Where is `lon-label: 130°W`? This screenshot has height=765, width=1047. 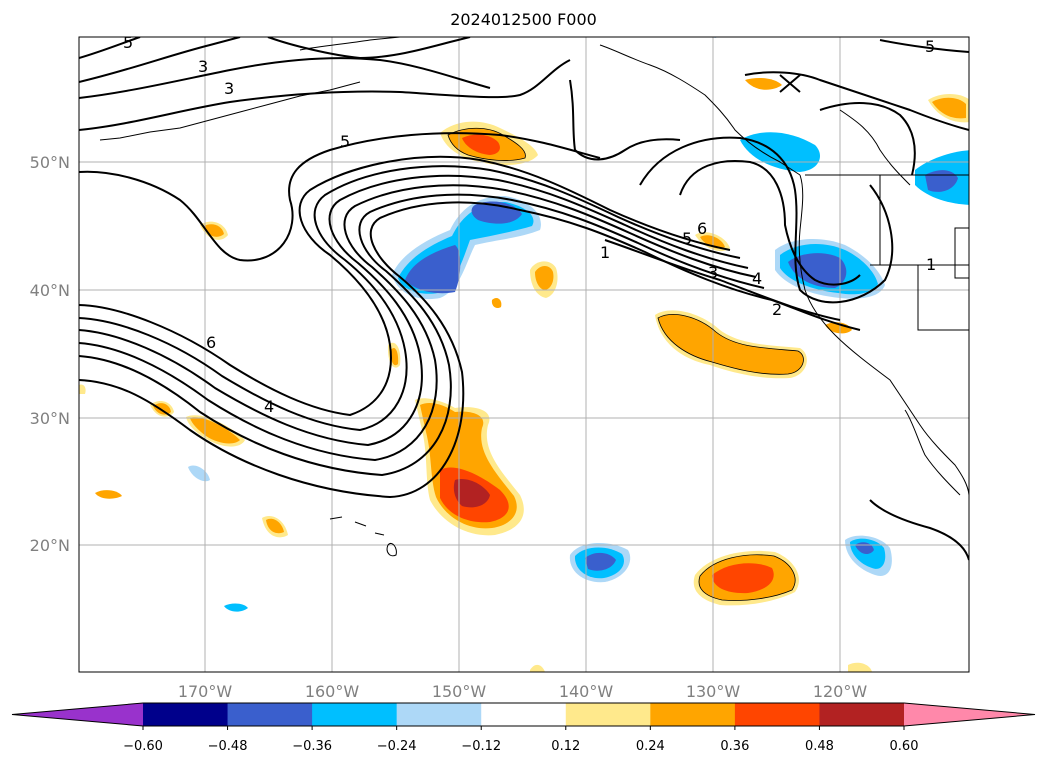
lon-label: 130°W is located at coordinates (713, 691).